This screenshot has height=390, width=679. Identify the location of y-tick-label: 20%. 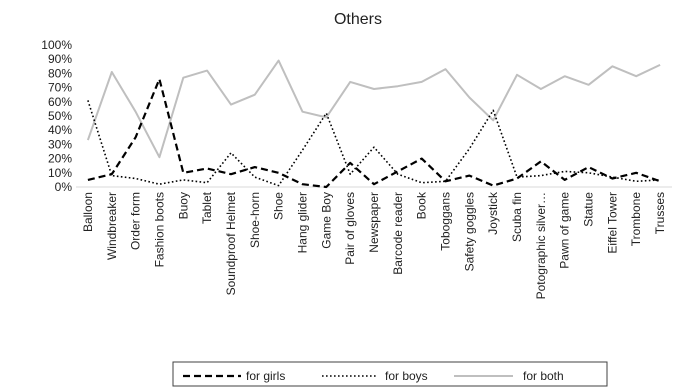
(60, 159).